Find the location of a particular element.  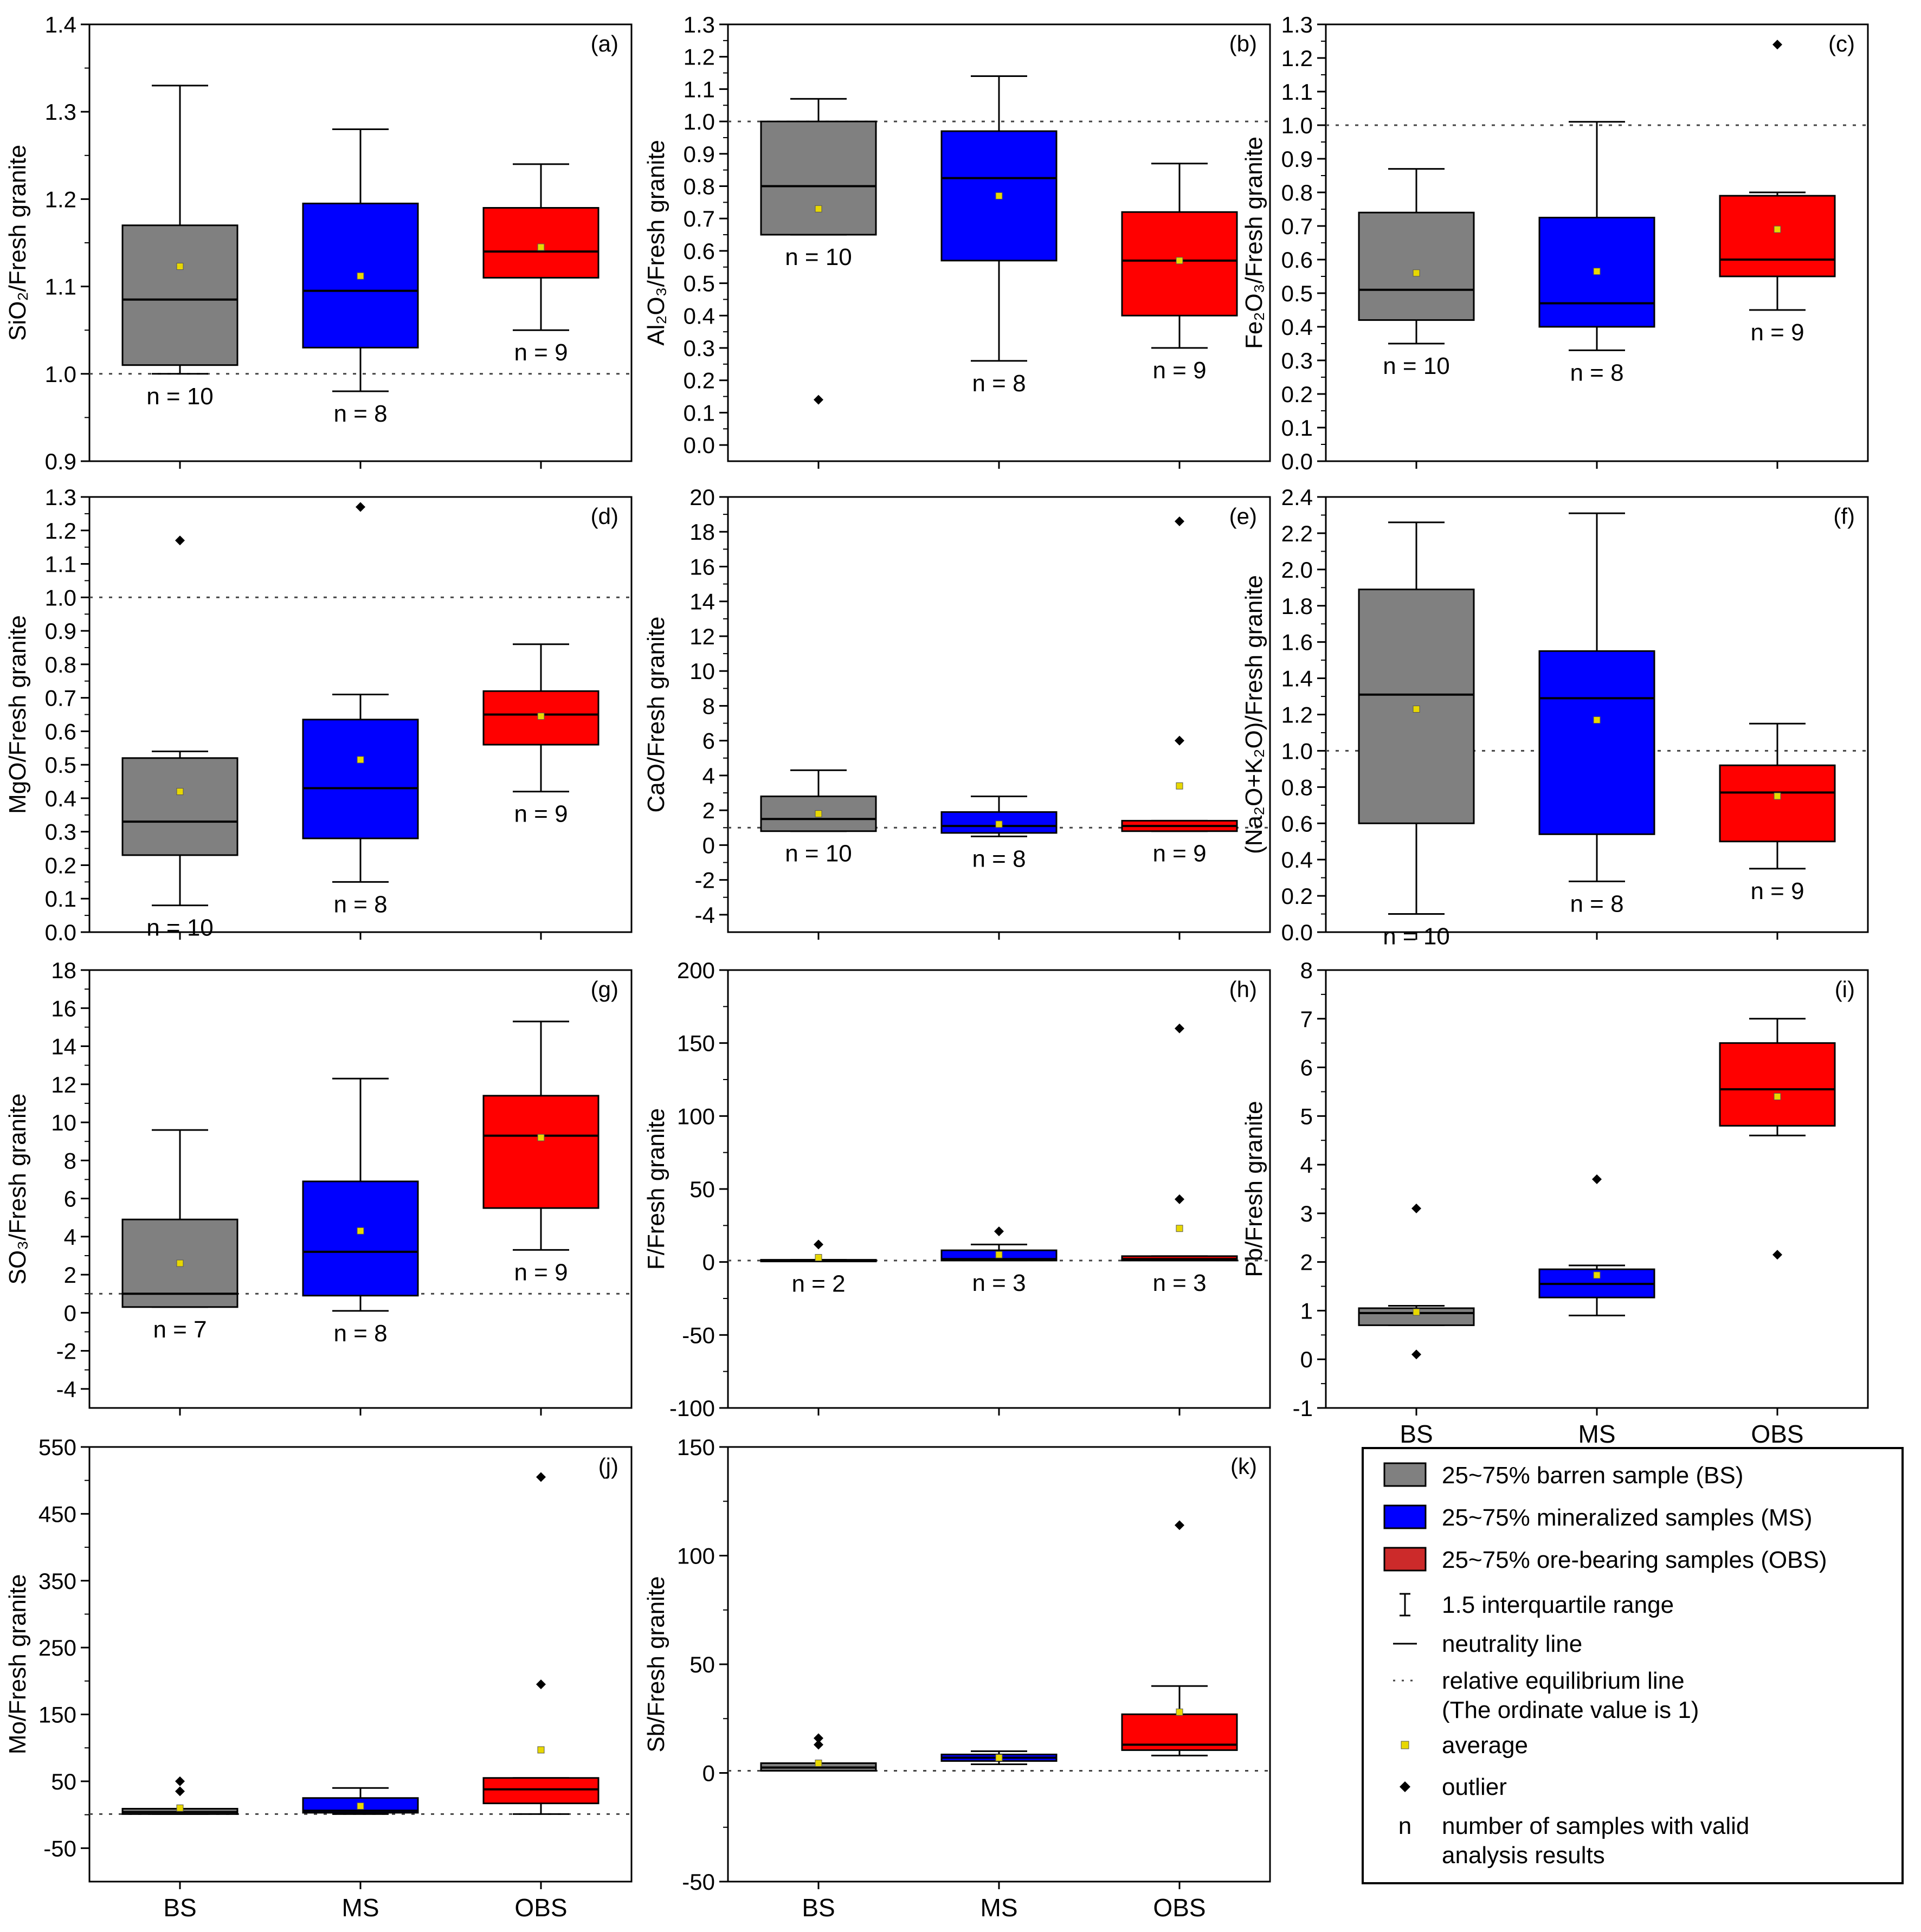

box-OBS: n = 9 is located at coordinates (540, 1153).